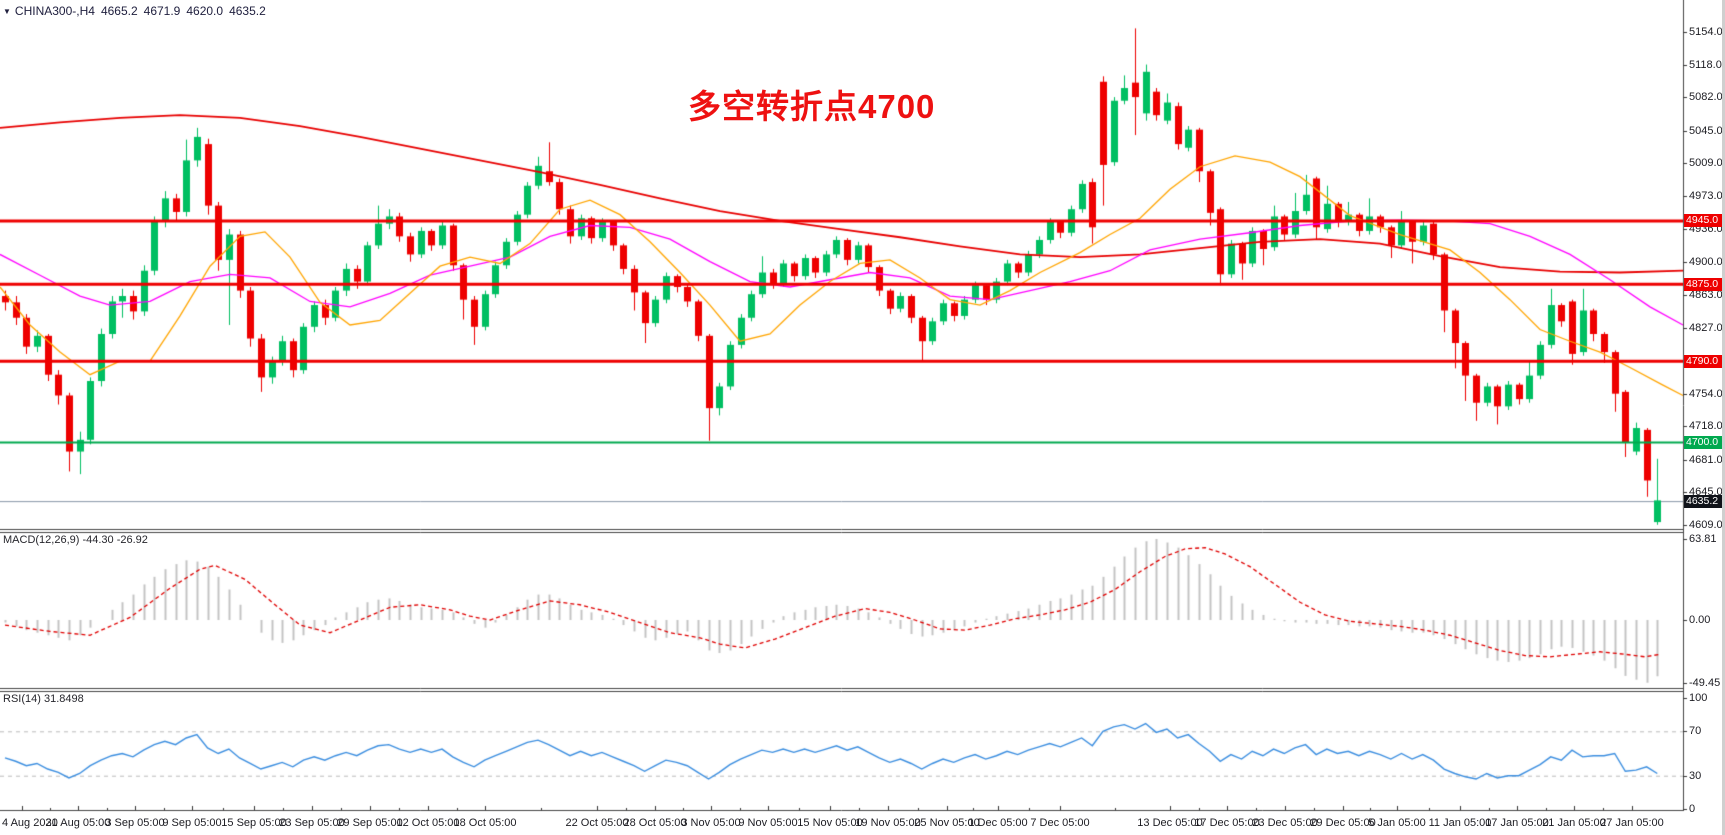 This screenshot has height=835, width=1725. Describe the element at coordinates (1706, 32) in the screenshot. I see `price-axis-label: 5154.0` at that location.